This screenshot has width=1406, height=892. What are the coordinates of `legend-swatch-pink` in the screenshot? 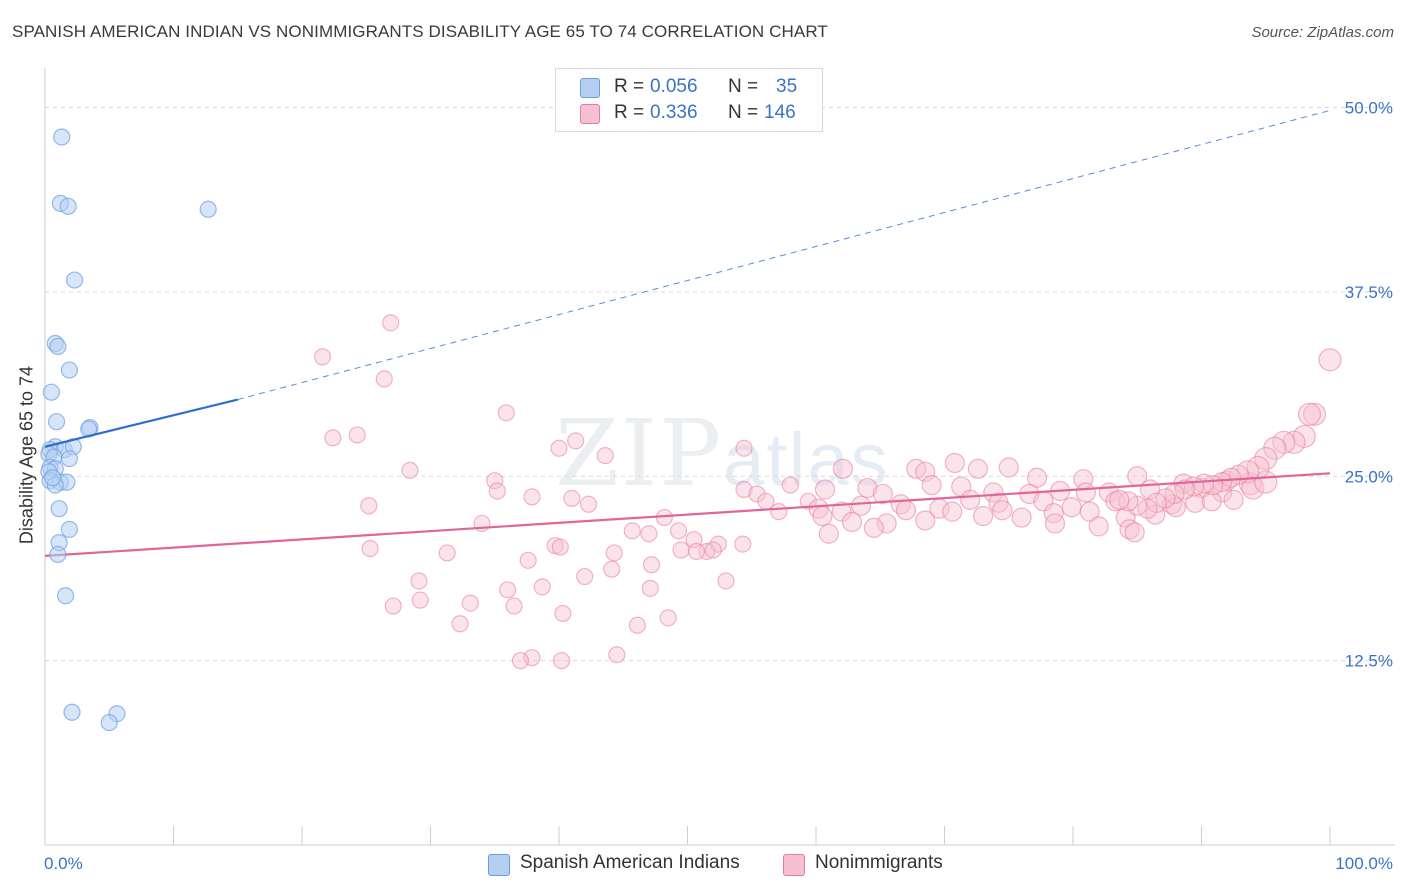 It's located at (590, 114).